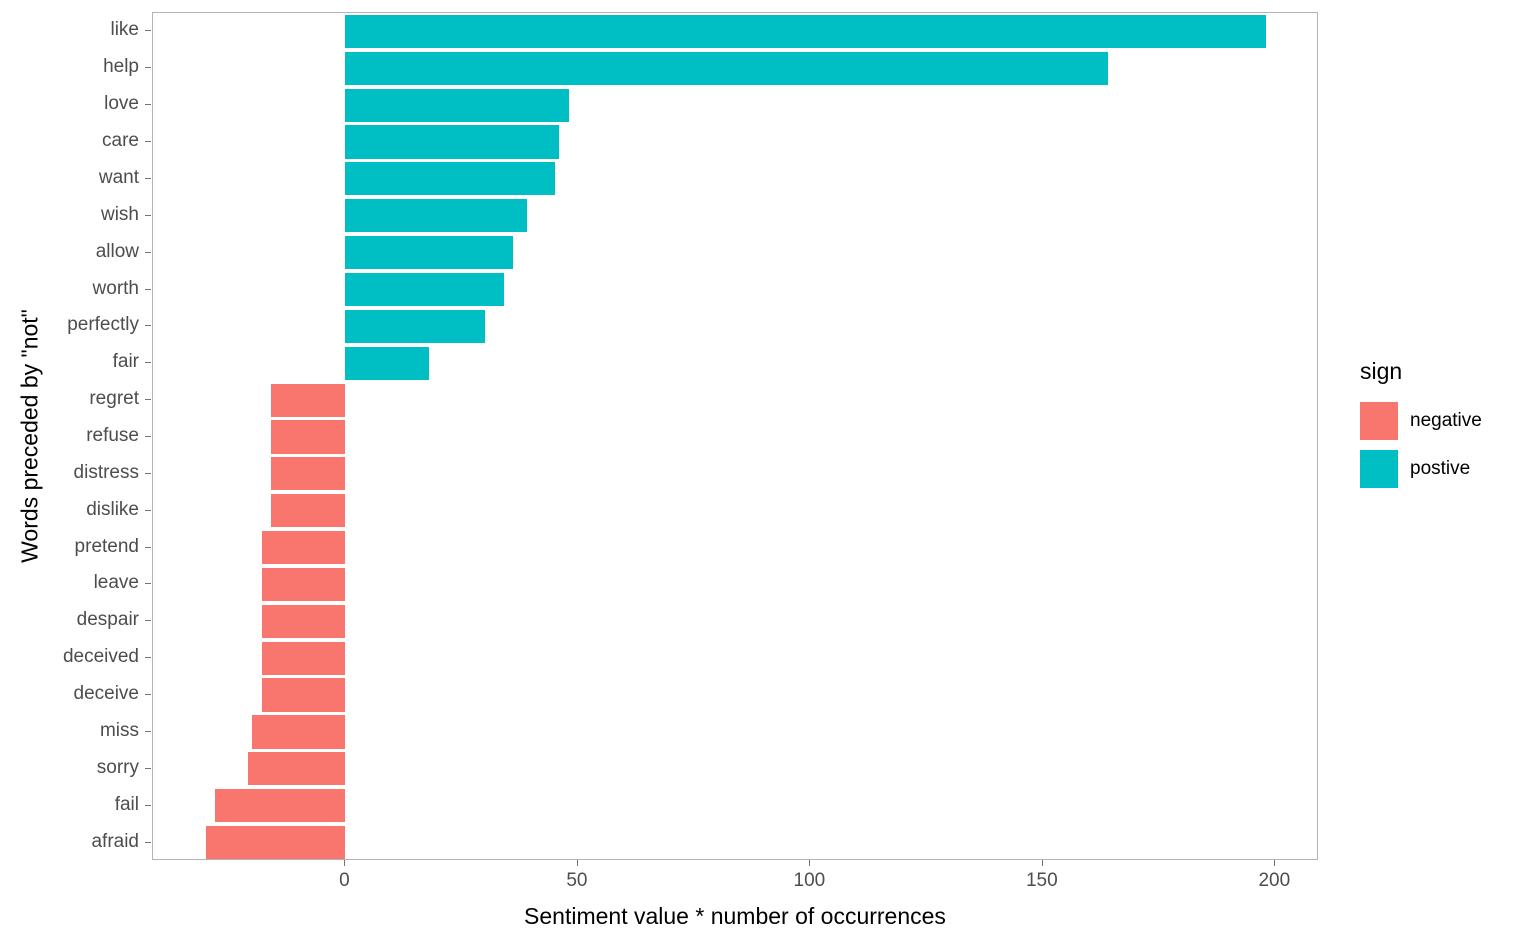  What do you see at coordinates (1274, 880) in the screenshot?
I see `x-tick-label-200: 200` at bounding box center [1274, 880].